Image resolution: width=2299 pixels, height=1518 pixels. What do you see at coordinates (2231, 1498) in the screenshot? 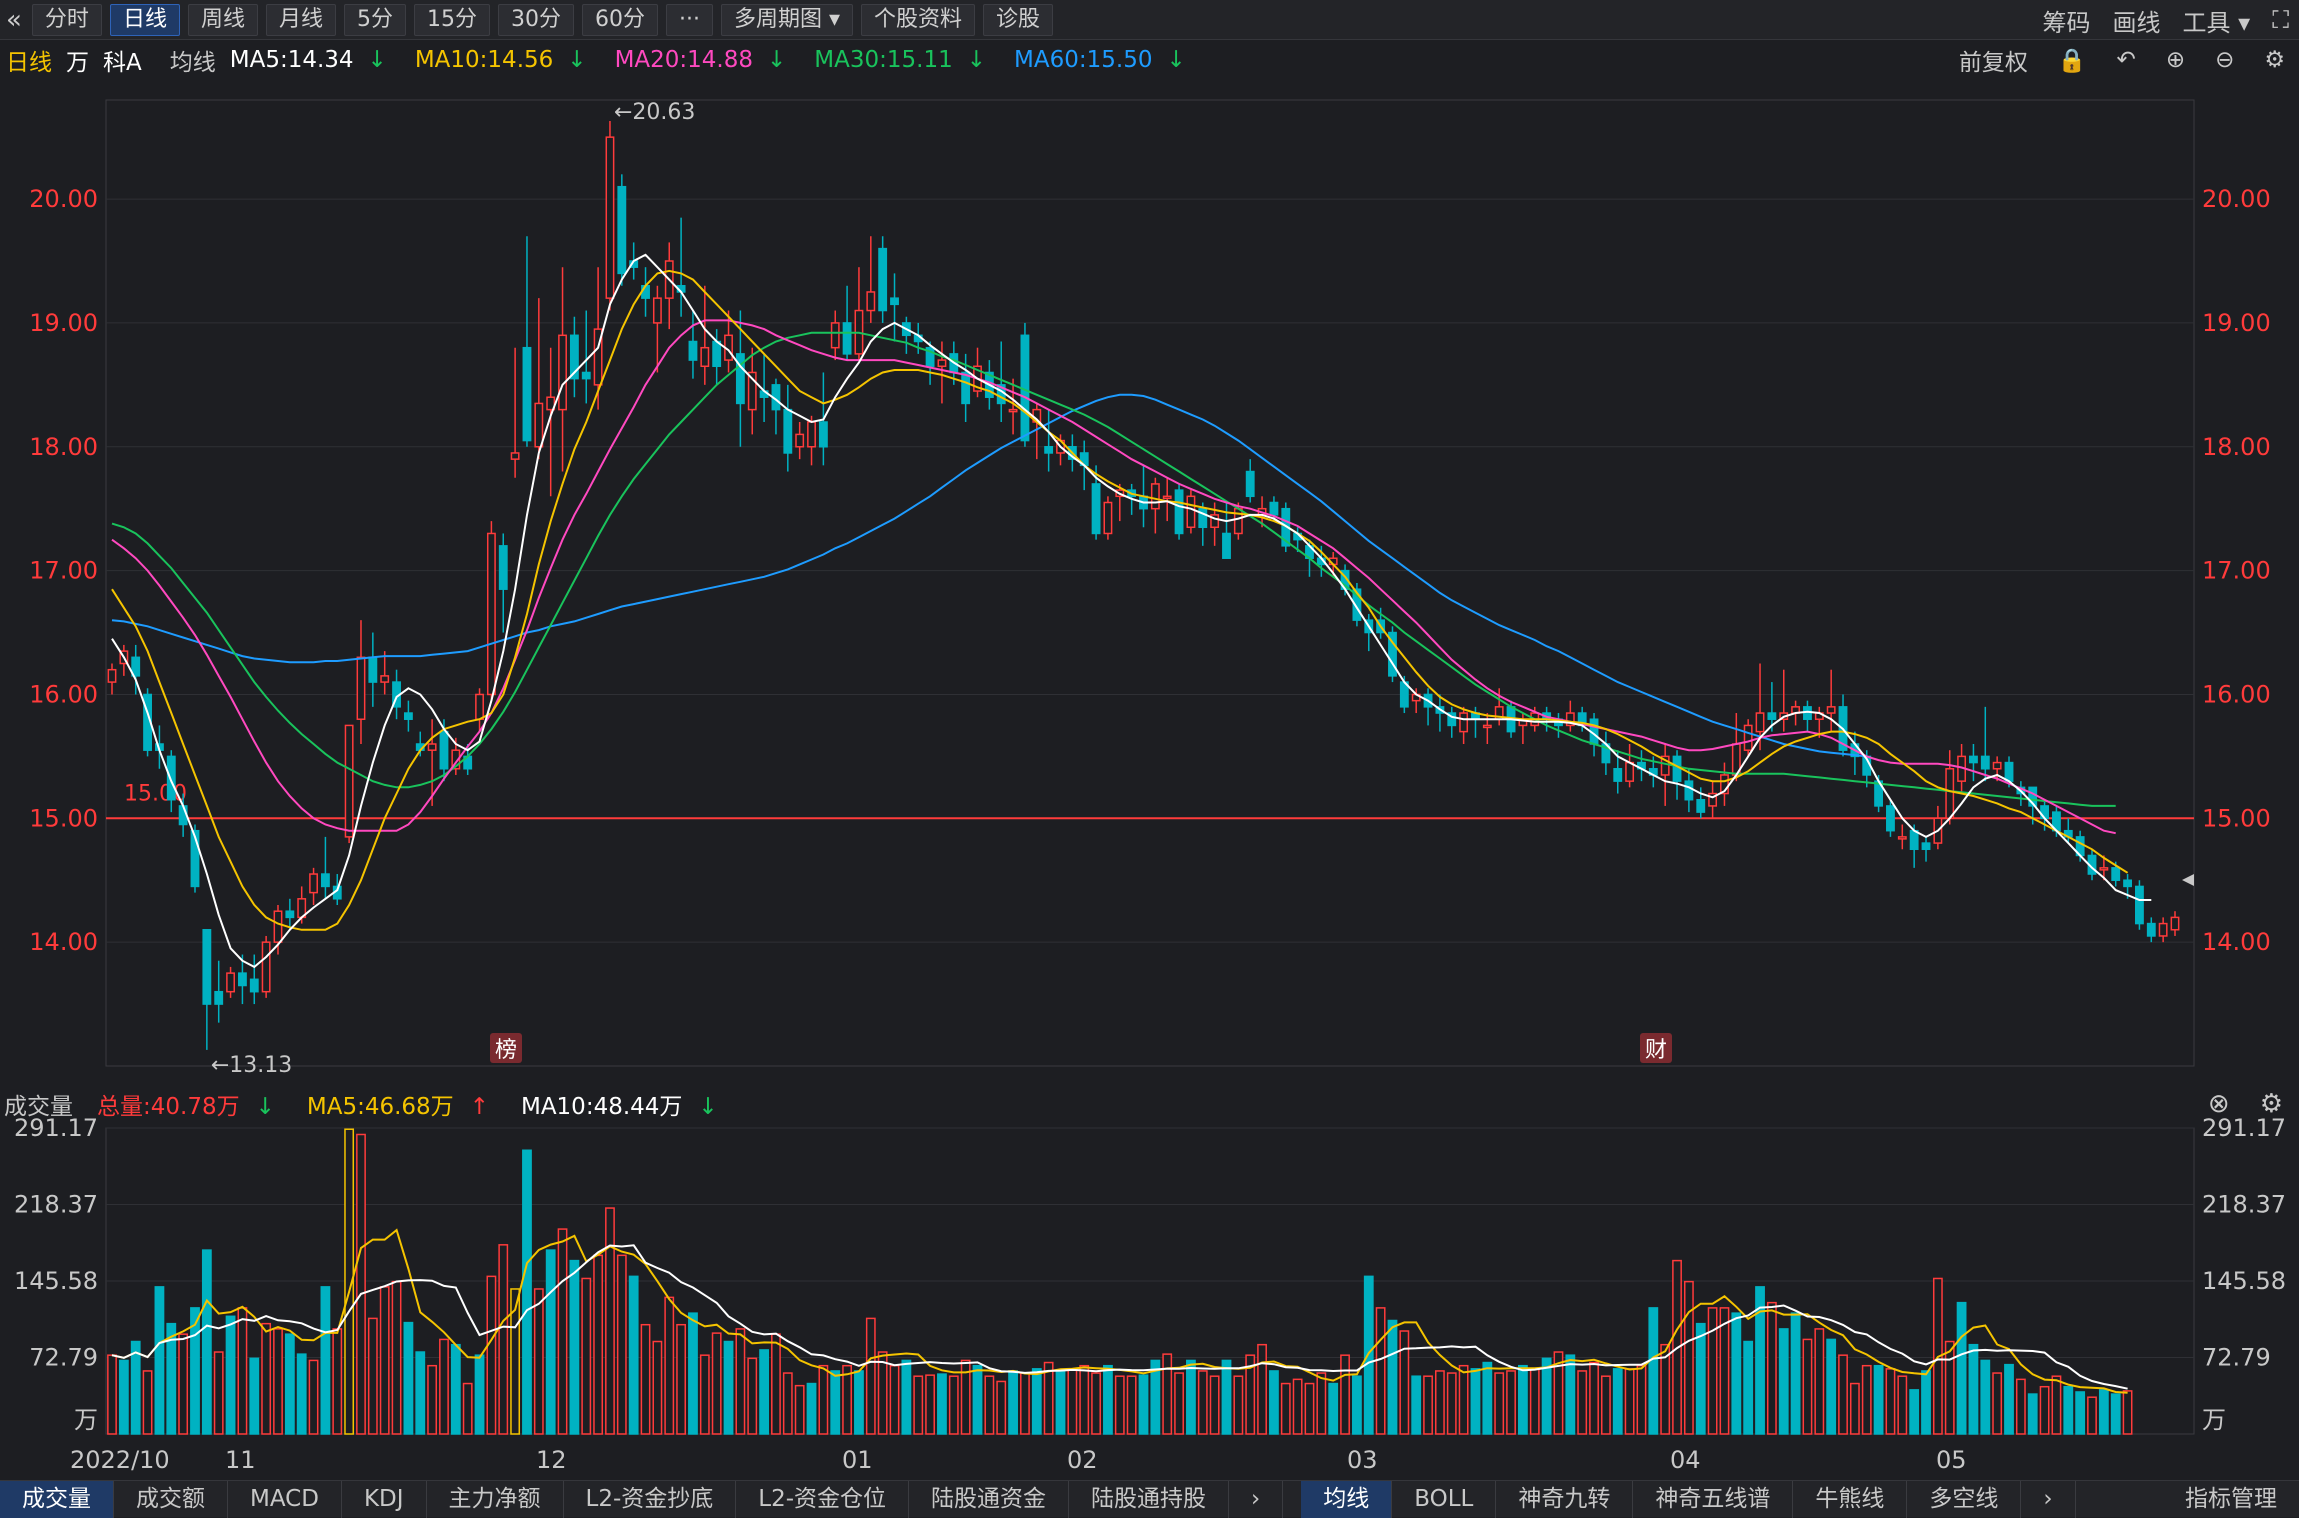
I see `indicator-tab: 指标管理` at bounding box center [2231, 1498].